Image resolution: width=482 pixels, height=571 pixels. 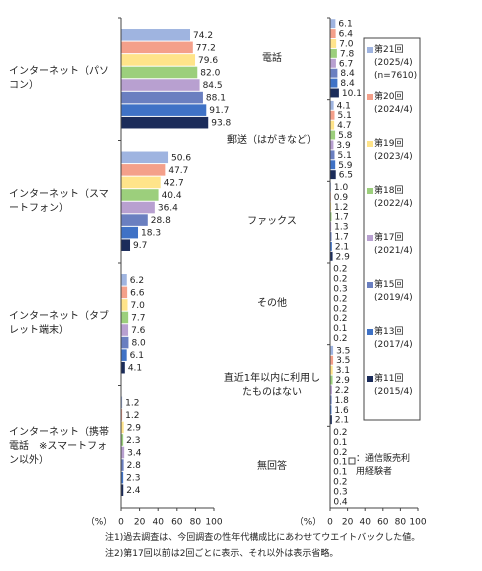 I want to click on legend-label: 第13回 (2017/4), so click(x=393, y=338).